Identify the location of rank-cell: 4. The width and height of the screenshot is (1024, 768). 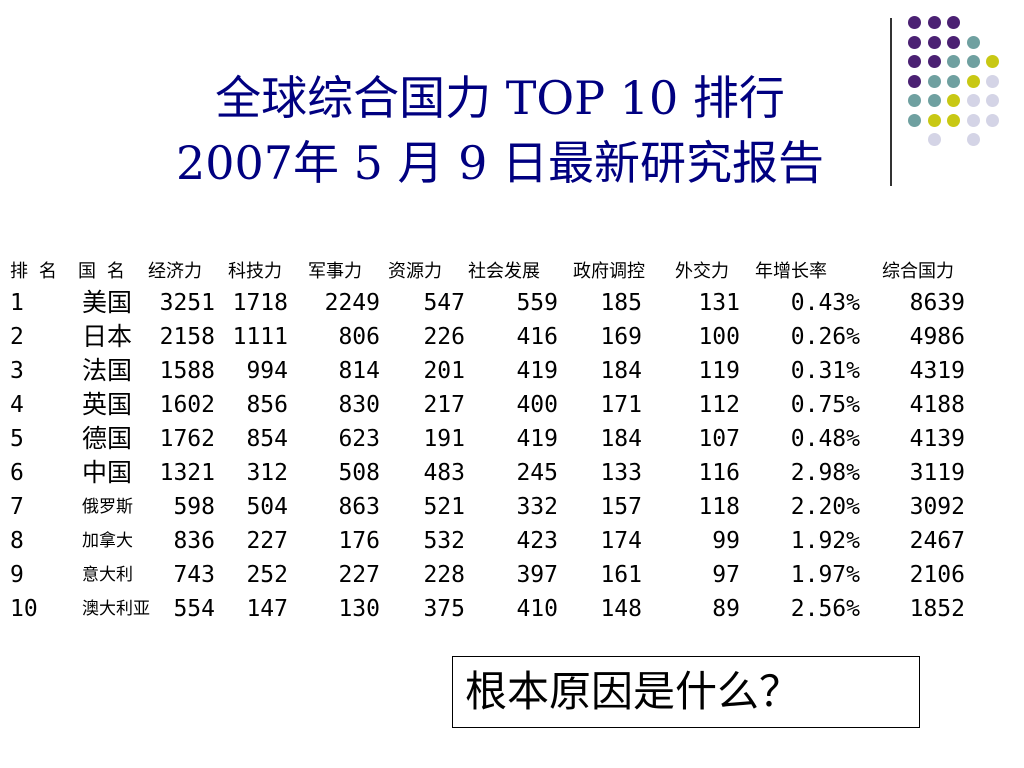
(17, 405).